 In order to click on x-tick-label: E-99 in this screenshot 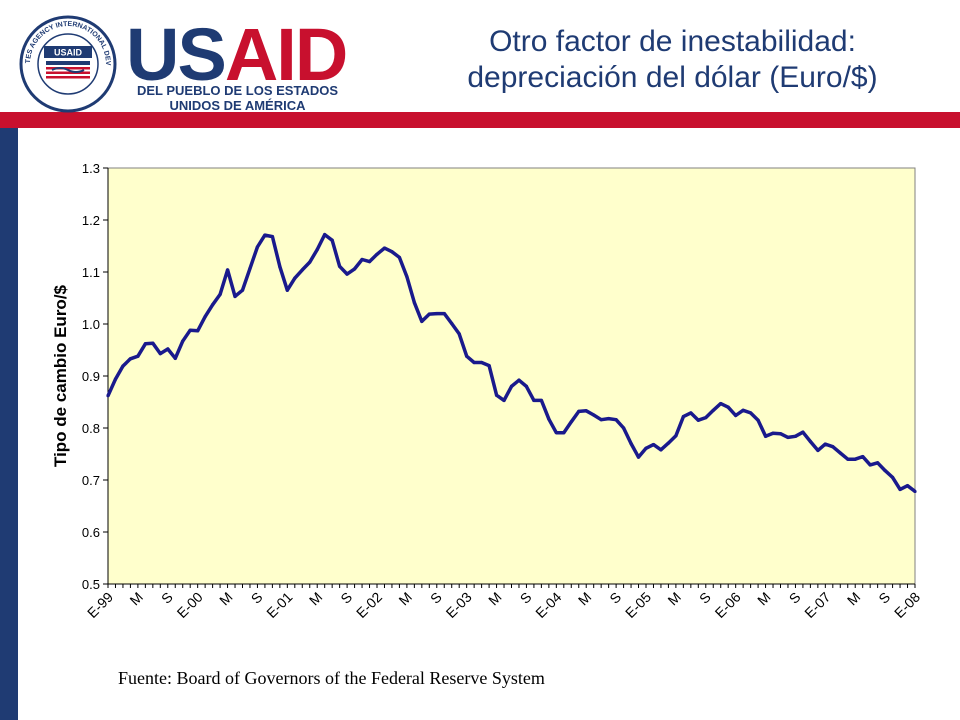, I will do `click(100, 605)`.